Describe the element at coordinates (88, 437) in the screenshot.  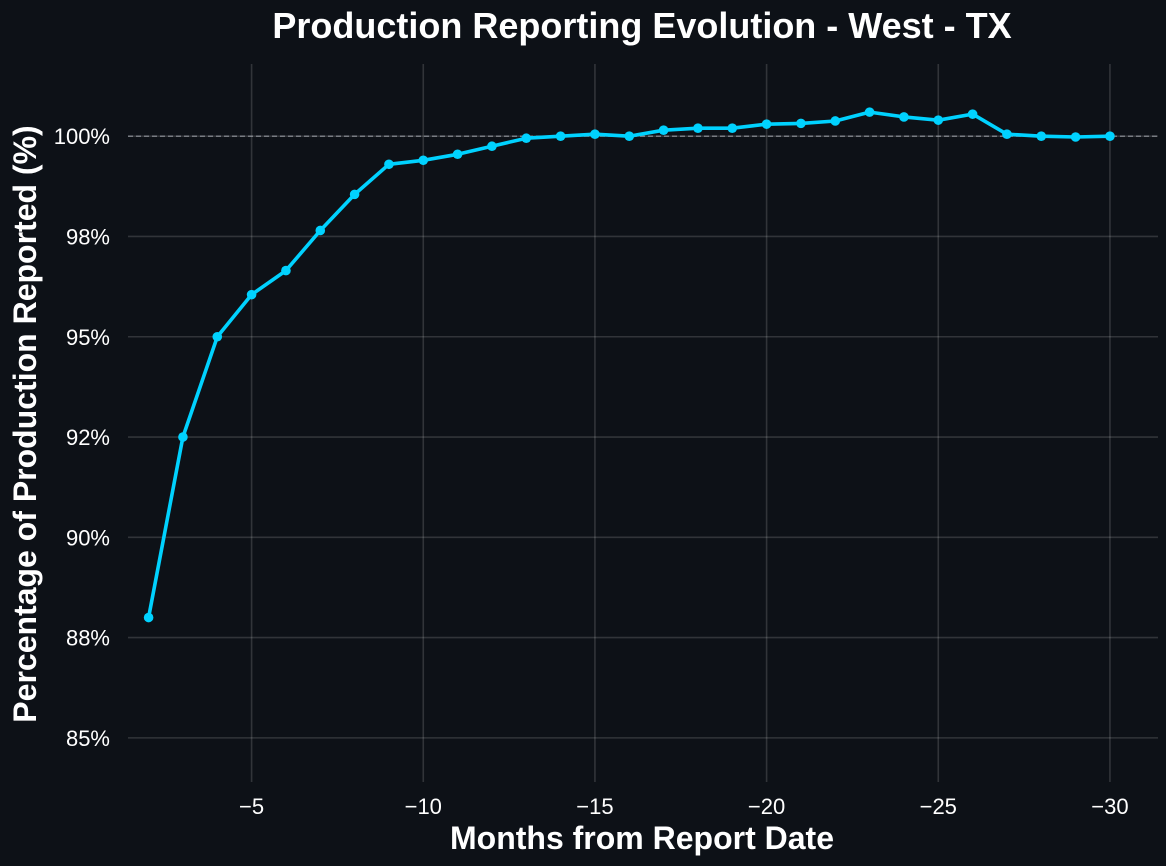
I see `y-tick-label: 92%` at that location.